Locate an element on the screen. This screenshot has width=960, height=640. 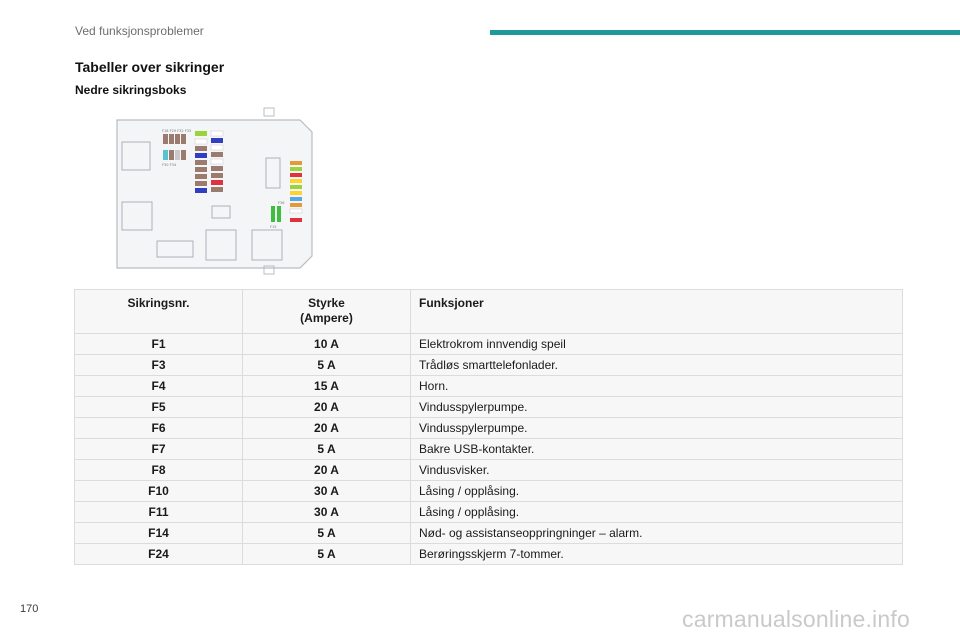
column-header-rating-line1: Styrke is located at coordinates (326, 303).